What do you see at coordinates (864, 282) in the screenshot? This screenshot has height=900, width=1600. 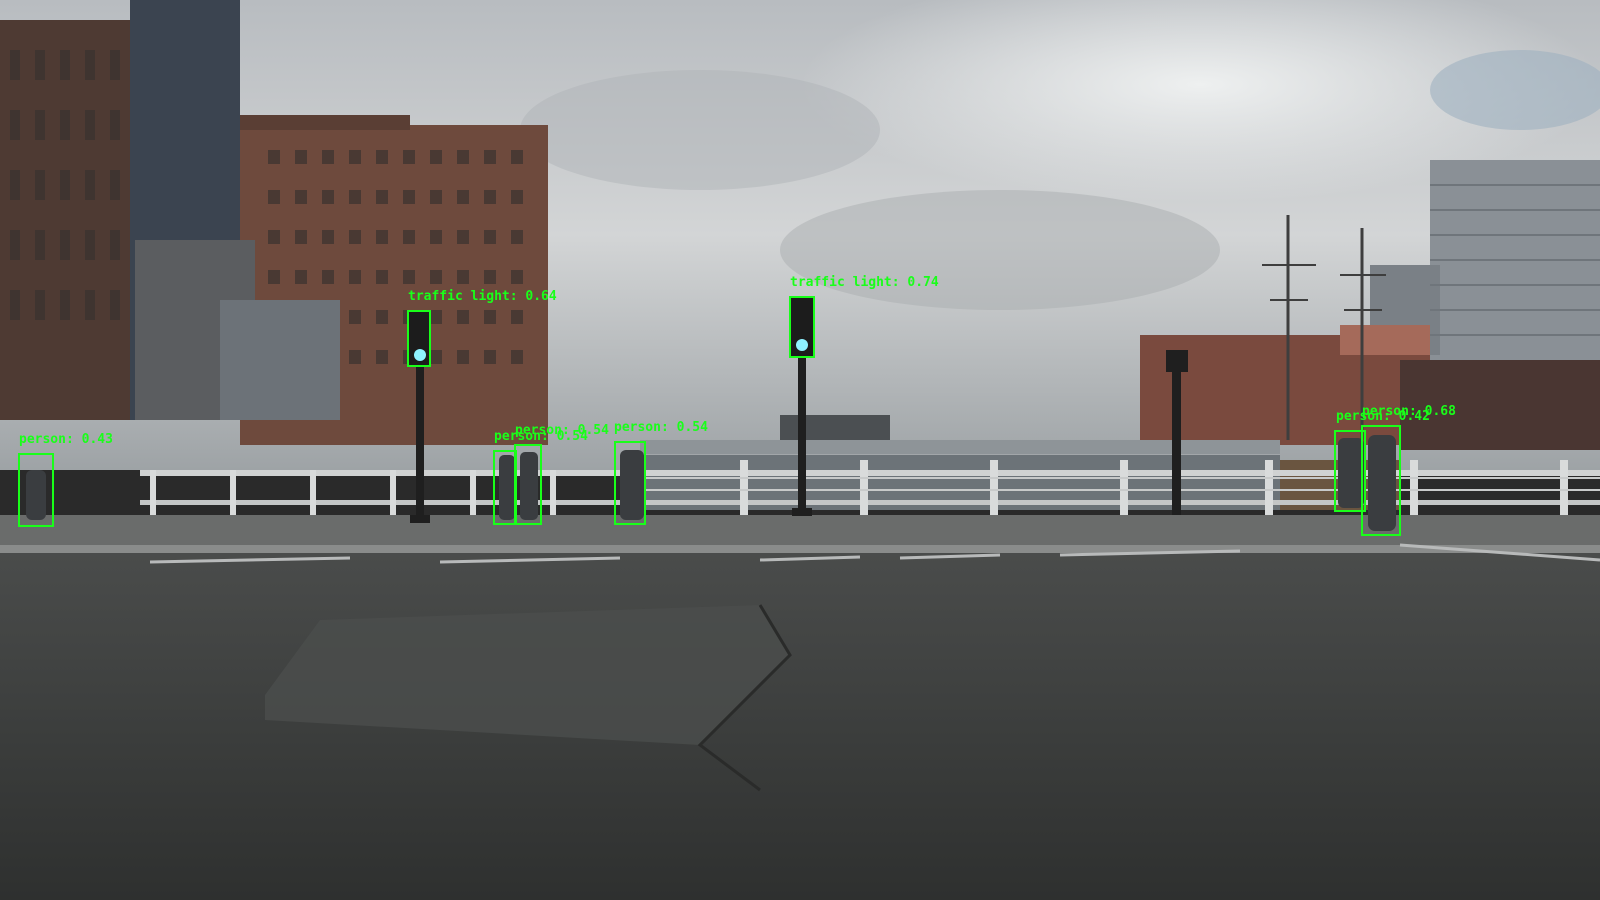 I see `traffic-light-detection-label: traffic light: 0.74` at bounding box center [864, 282].